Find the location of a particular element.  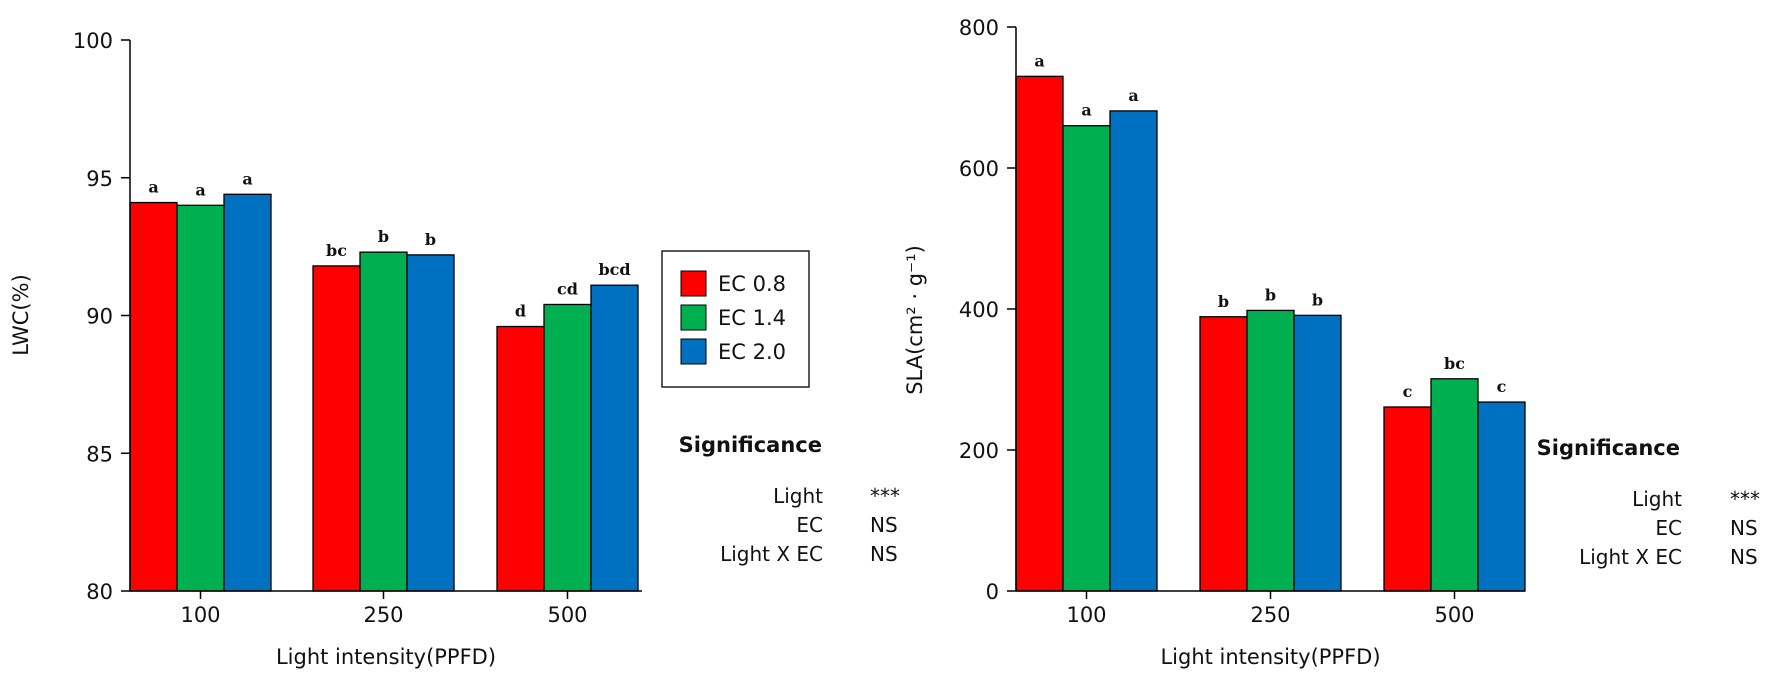

y-tick-label: 800 is located at coordinates (979, 28).